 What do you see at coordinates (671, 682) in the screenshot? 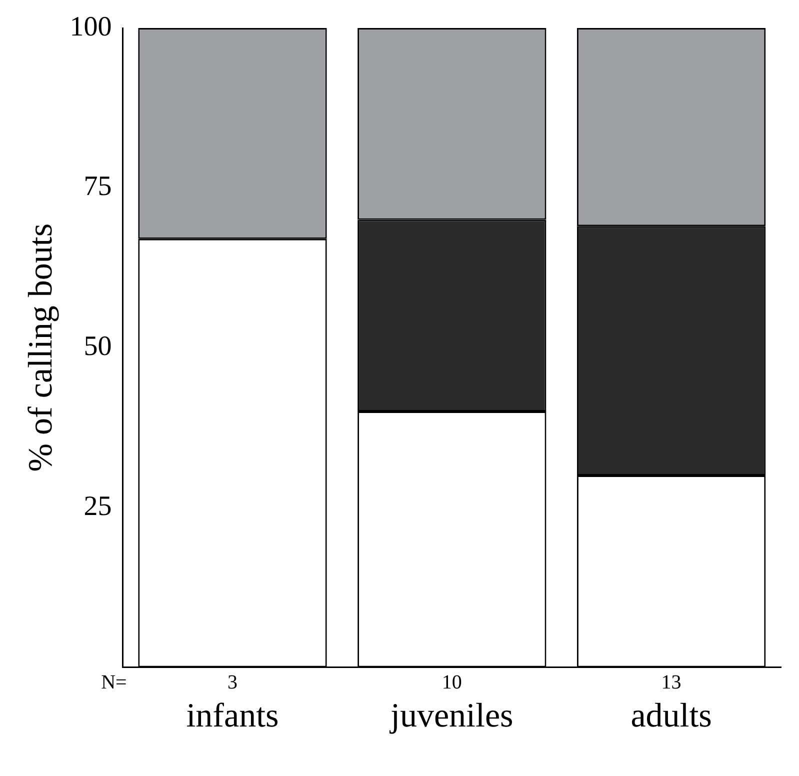
I see `text: 13` at bounding box center [671, 682].